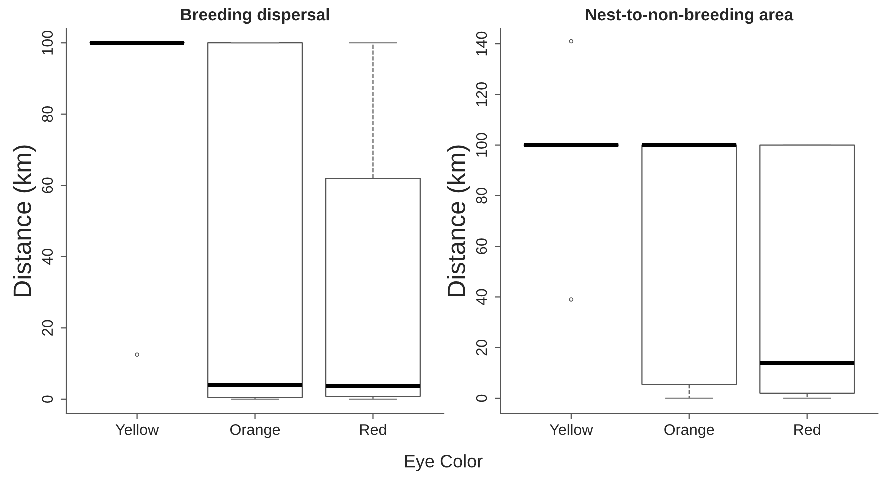 This screenshot has height=481, width=887. What do you see at coordinates (482, 44) in the screenshot?
I see `y-tick-label: 140` at bounding box center [482, 44].